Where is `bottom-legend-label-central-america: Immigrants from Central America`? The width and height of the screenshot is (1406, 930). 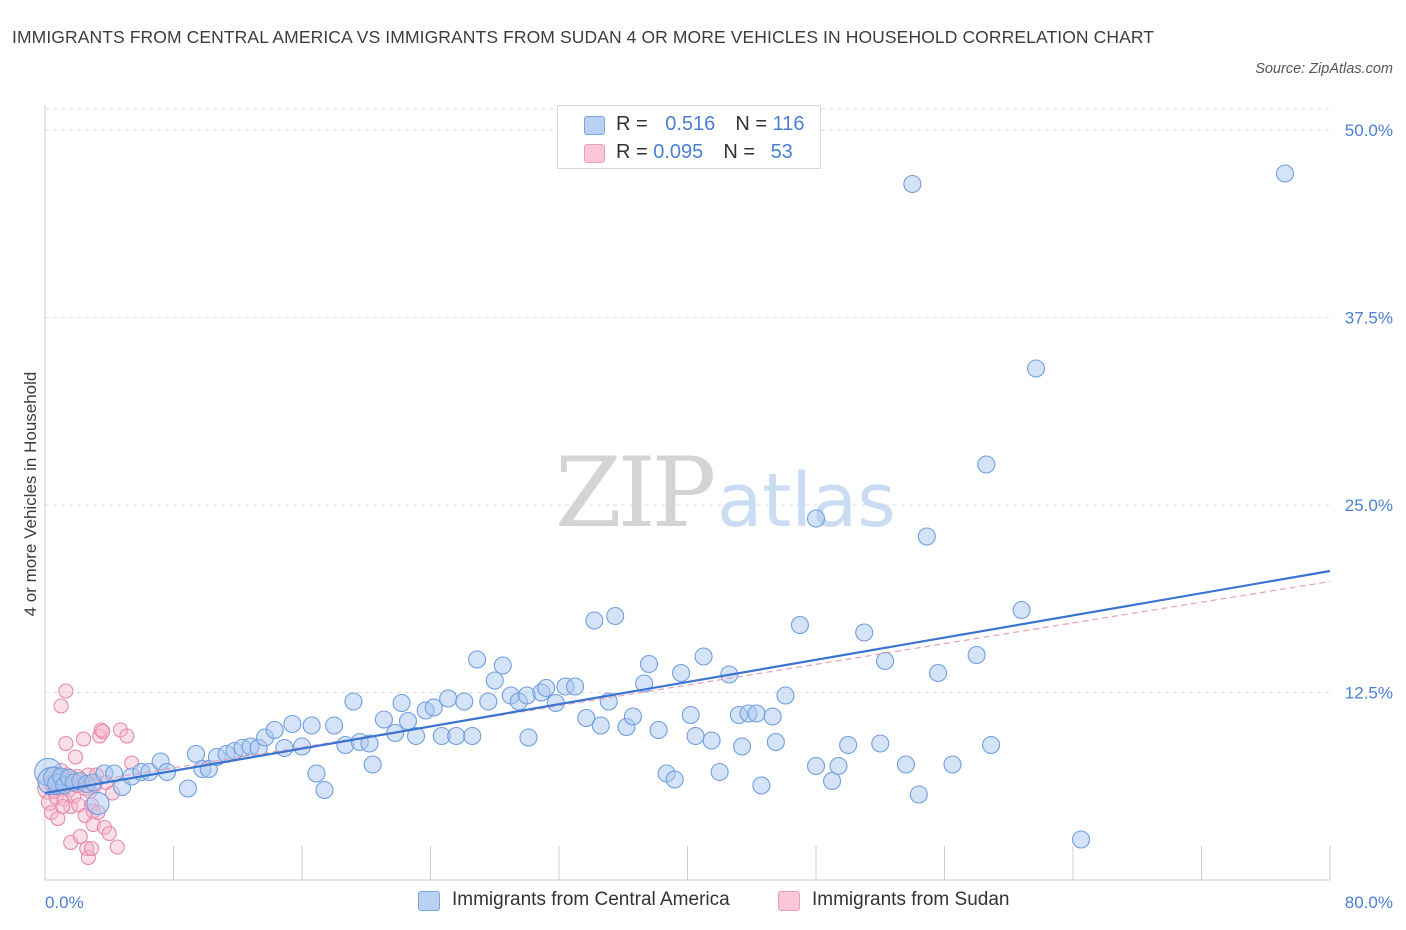 bottom-legend-label-central-america: Immigrants from Central America is located at coordinates (591, 899).